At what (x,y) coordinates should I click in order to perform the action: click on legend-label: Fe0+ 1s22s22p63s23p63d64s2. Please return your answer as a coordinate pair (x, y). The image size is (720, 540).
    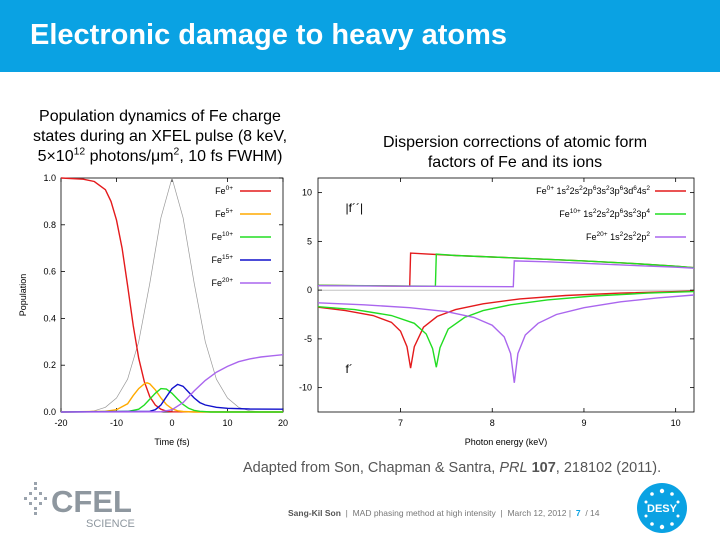
    Looking at the image, I should click on (593, 190).